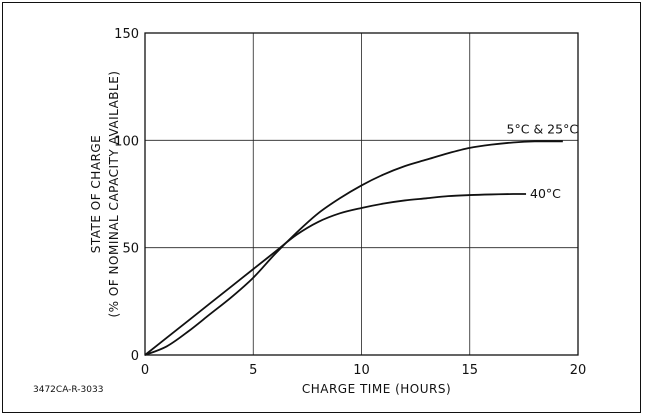 The height and width of the screenshot is (416, 645). I want to click on y-tick-label-100: 100, so click(126, 141).